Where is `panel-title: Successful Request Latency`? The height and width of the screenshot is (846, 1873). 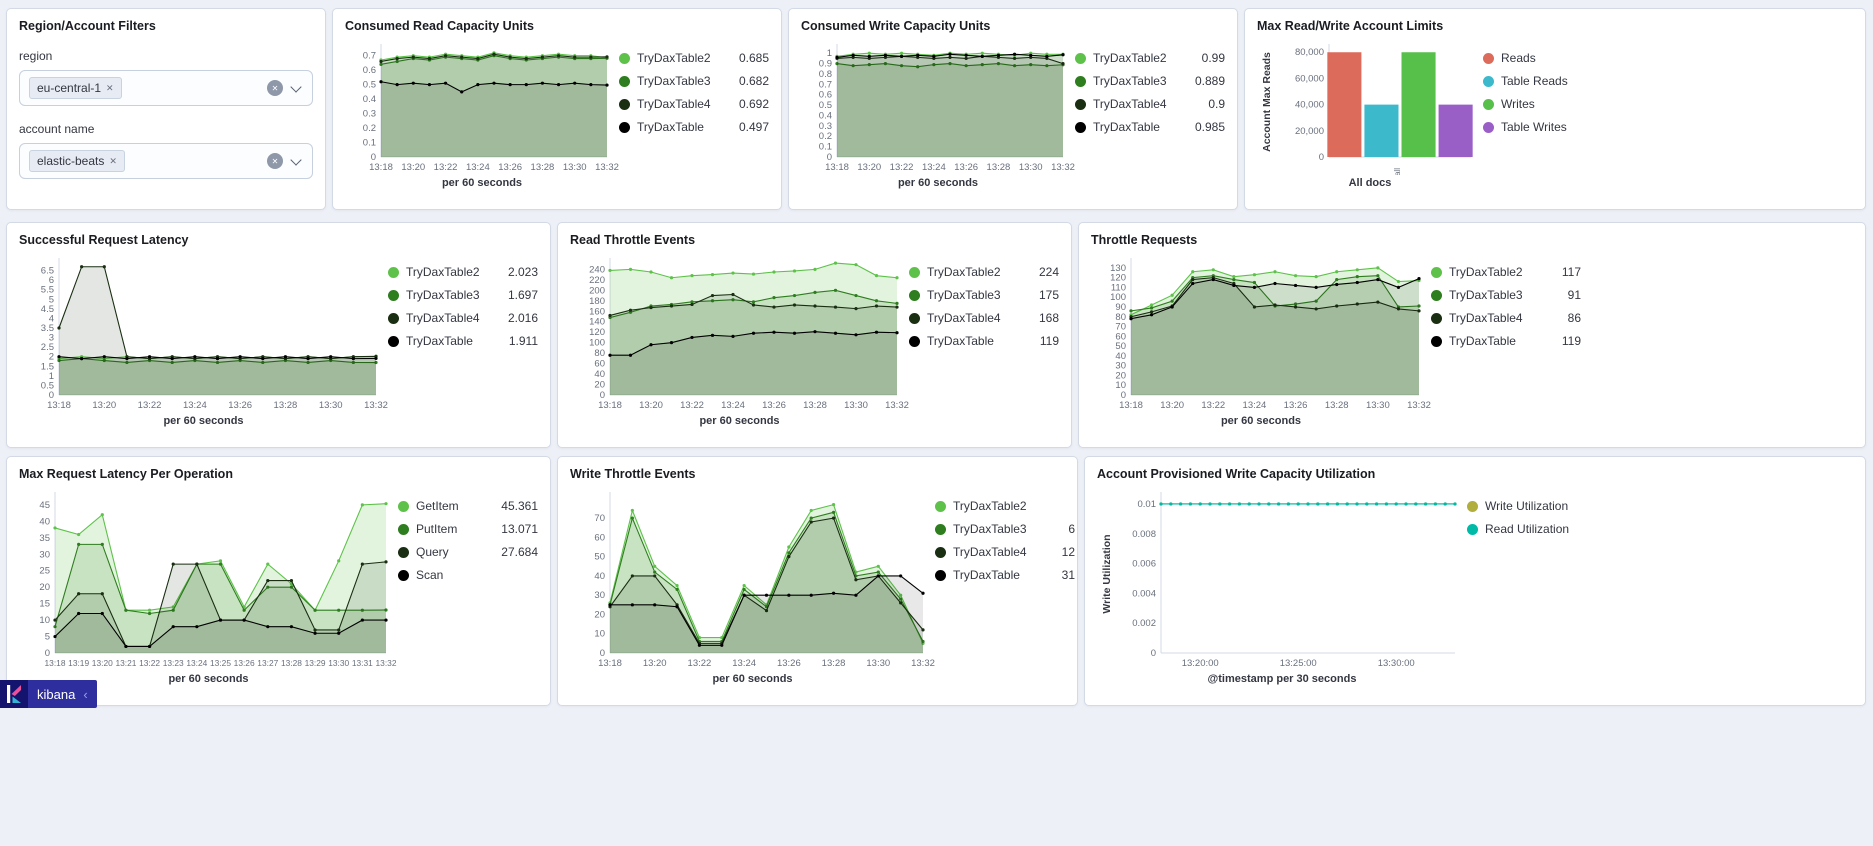 panel-title: Successful Request Latency is located at coordinates (104, 240).